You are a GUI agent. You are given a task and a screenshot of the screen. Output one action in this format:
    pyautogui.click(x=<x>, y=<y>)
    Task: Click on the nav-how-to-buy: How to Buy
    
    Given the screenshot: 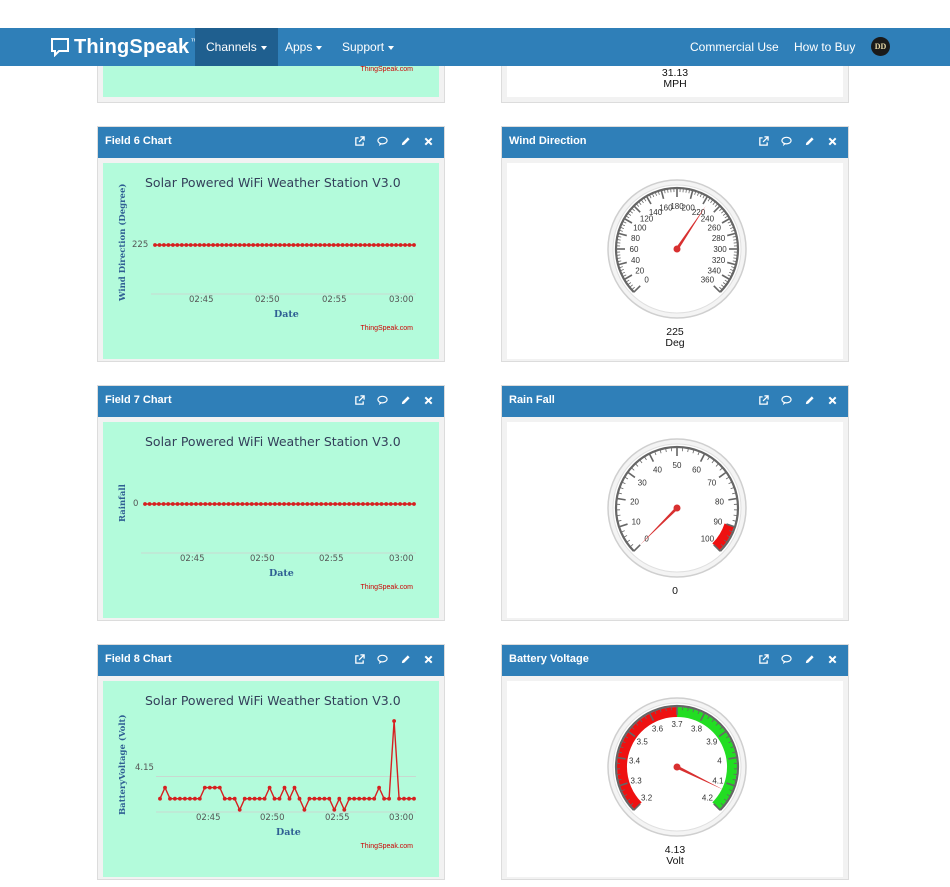 What is the action you would take?
    pyautogui.click(x=825, y=47)
    